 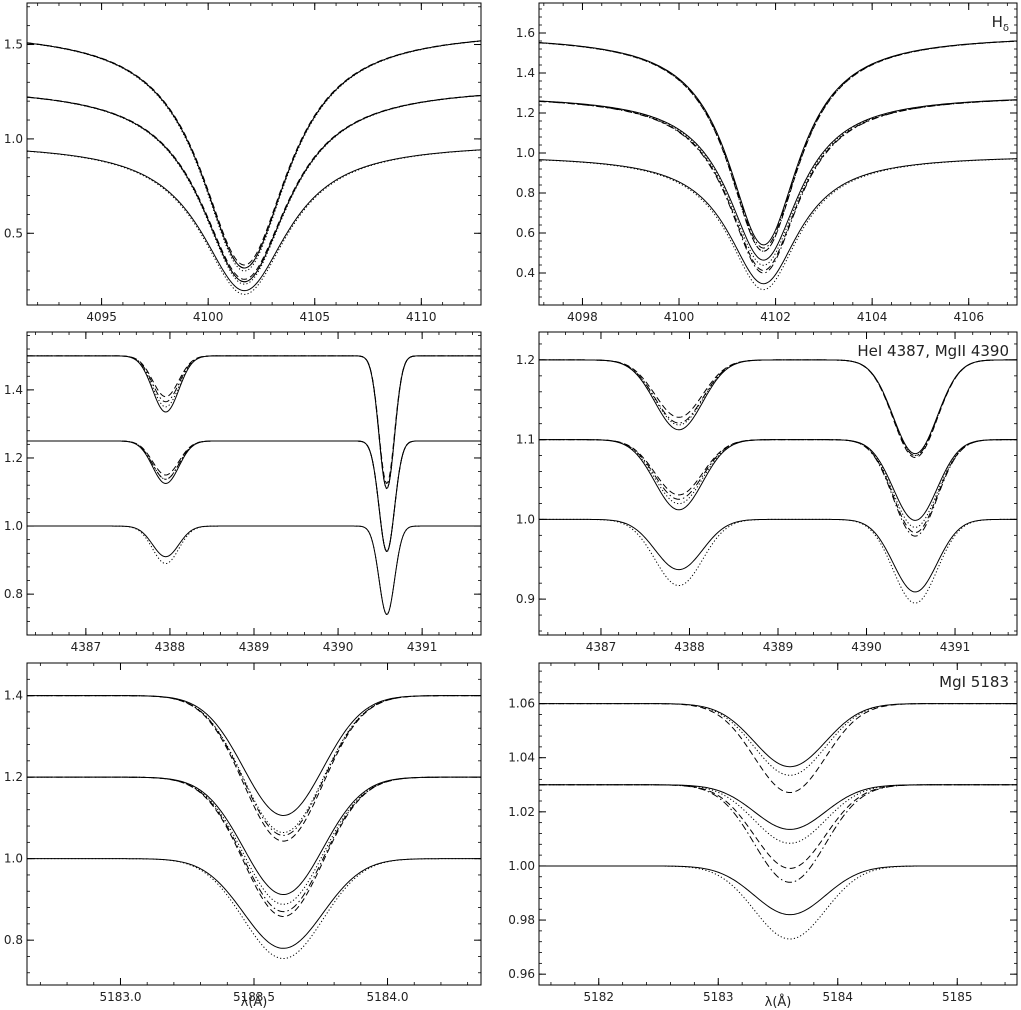 I want to click on x-tick-label: 4389, so click(x=778, y=647).